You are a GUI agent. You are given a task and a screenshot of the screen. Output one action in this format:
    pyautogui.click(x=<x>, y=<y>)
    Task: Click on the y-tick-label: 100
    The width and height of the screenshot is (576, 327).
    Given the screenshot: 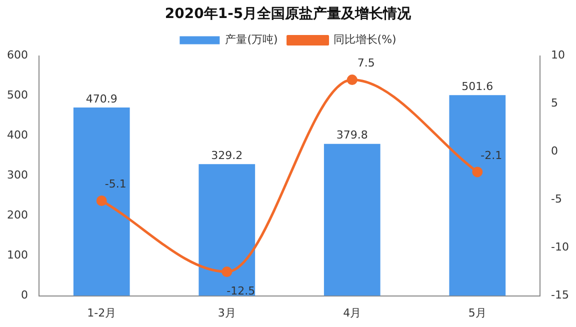 What is the action you would take?
    pyautogui.click(x=17, y=255)
    